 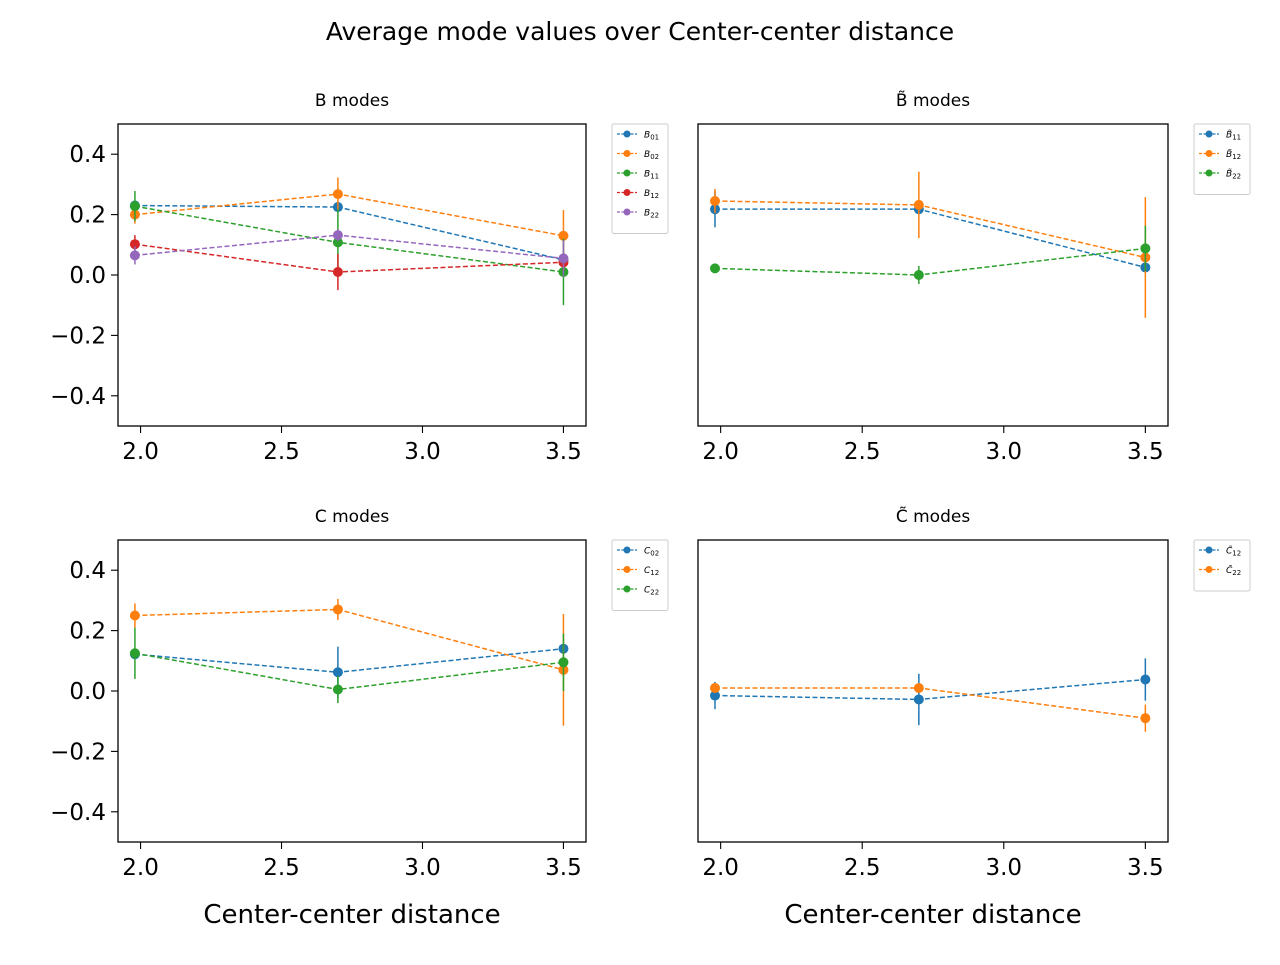 What do you see at coordinates (638, 552) in the screenshot?
I see `legend-entry: C02` at bounding box center [638, 552].